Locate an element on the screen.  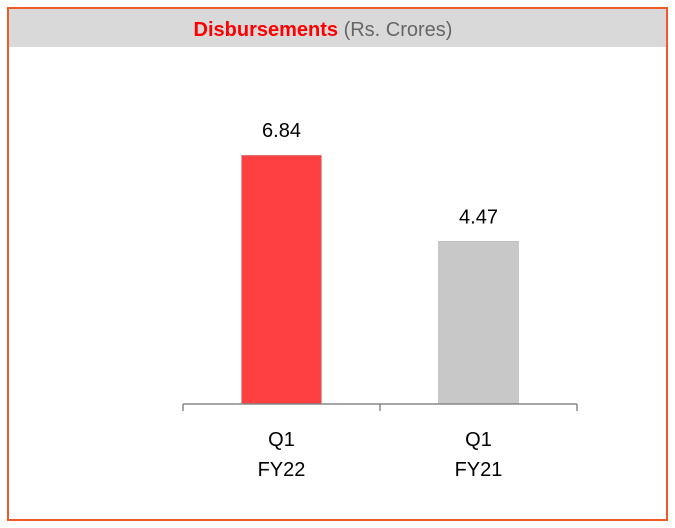
chart-title: Disbursements is located at coordinates (266, 30).